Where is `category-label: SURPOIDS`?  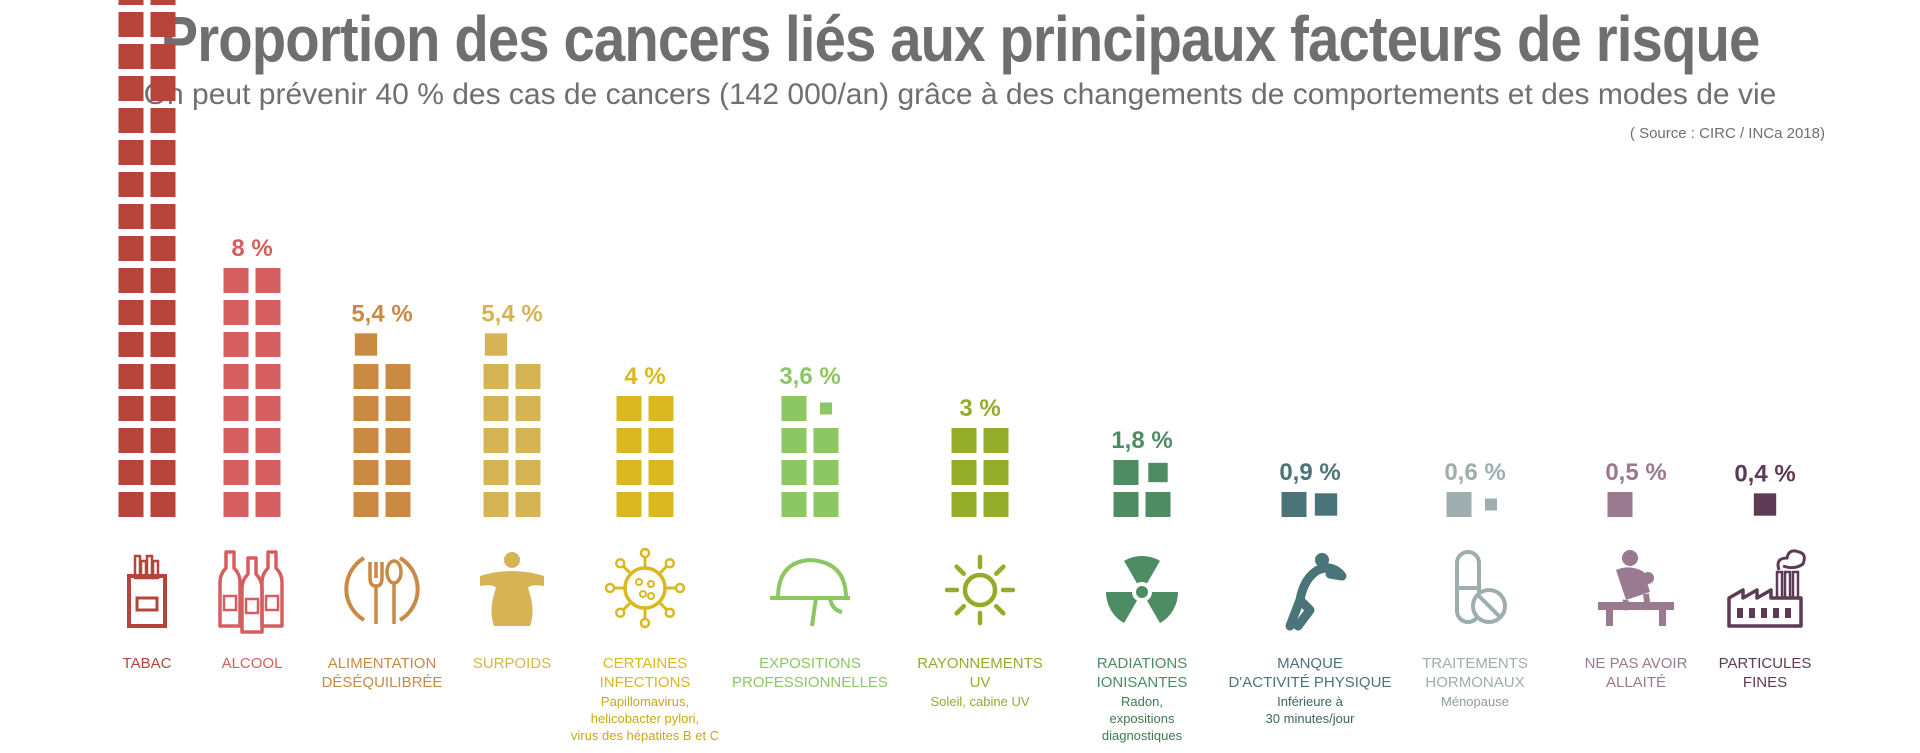 category-label: SURPOIDS is located at coordinates (512, 663).